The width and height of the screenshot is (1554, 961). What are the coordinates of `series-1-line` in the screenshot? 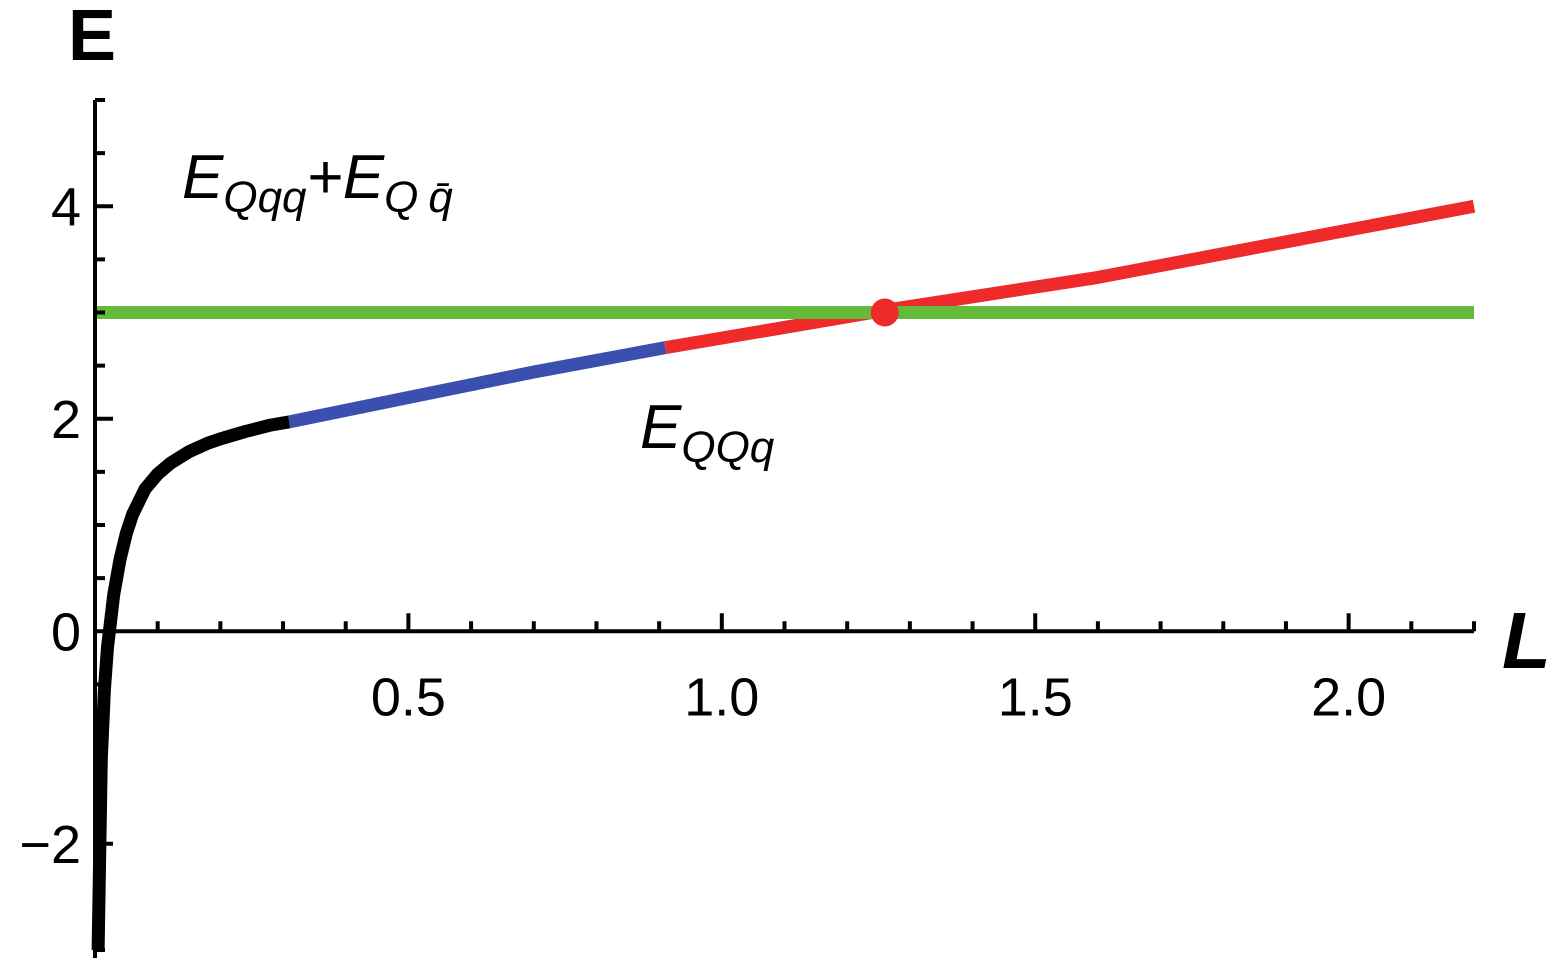 It's located at (477, 385).